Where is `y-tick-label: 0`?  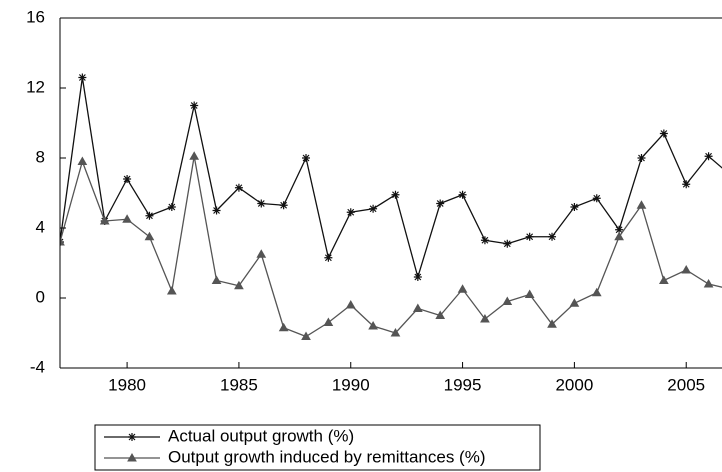 y-tick-label: 0 is located at coordinates (40, 296).